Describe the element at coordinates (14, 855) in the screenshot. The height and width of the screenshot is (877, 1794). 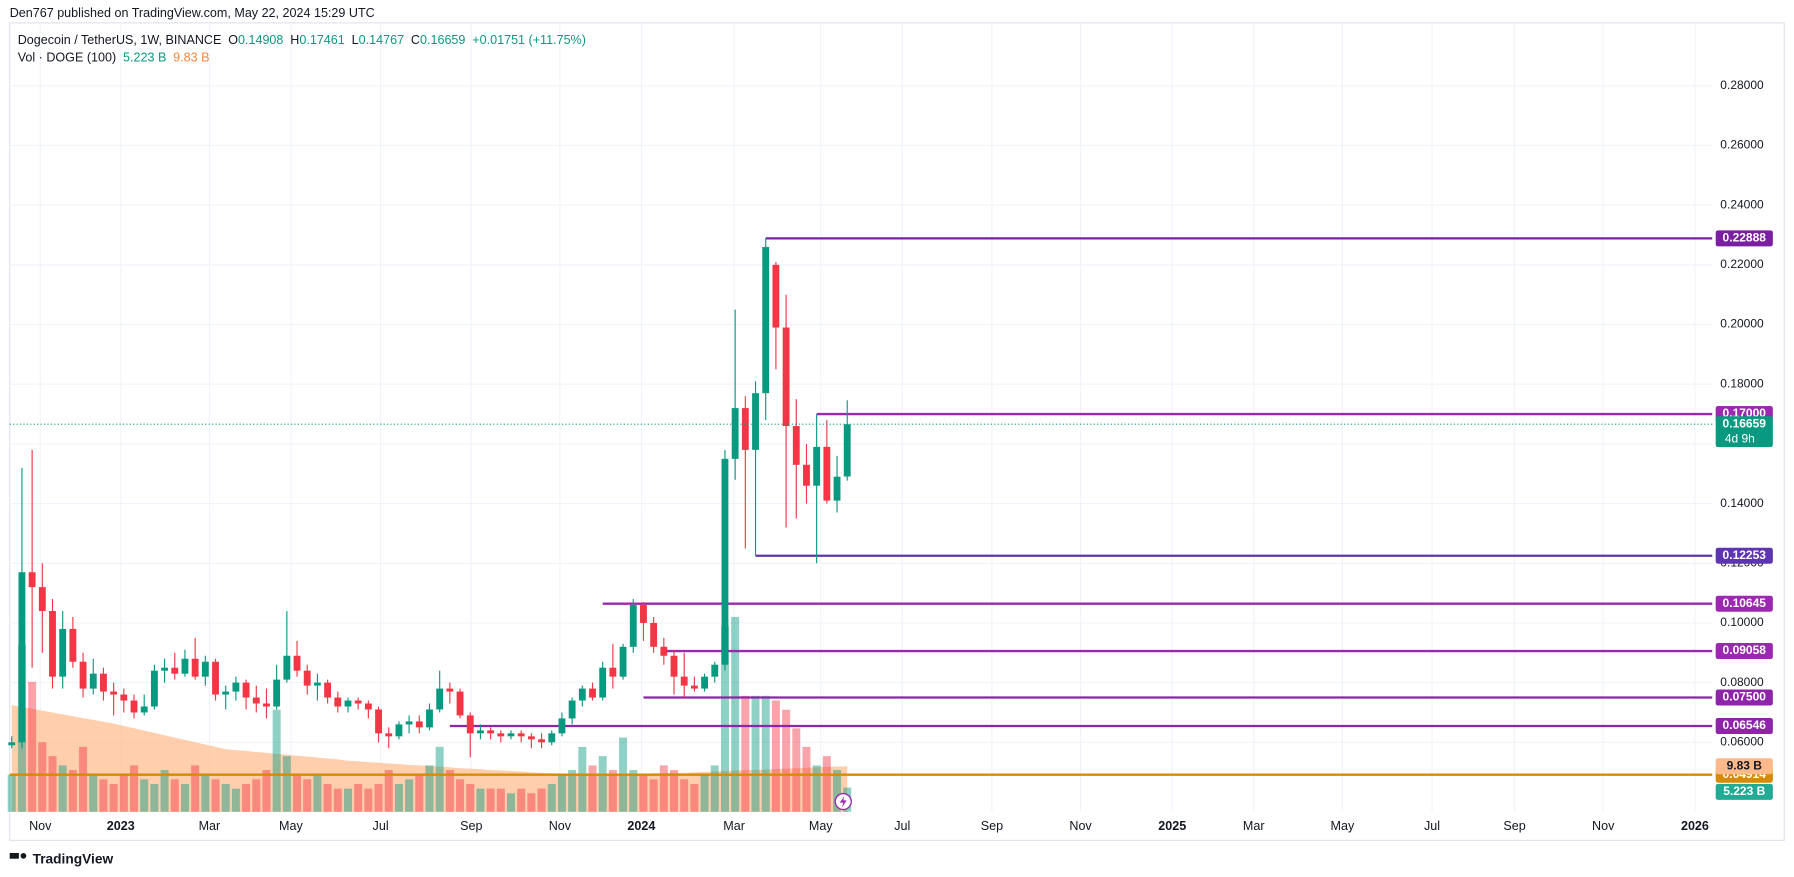
I see `logo-mark` at that location.